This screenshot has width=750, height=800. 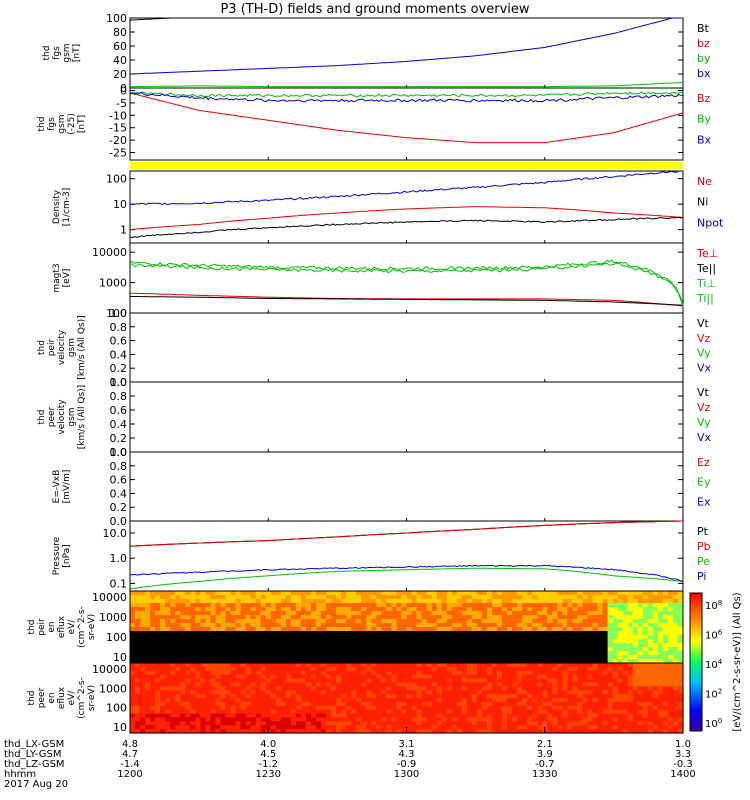 I want to click on x-axis-row-label: thd_LY-GSM, so click(x=32, y=754).